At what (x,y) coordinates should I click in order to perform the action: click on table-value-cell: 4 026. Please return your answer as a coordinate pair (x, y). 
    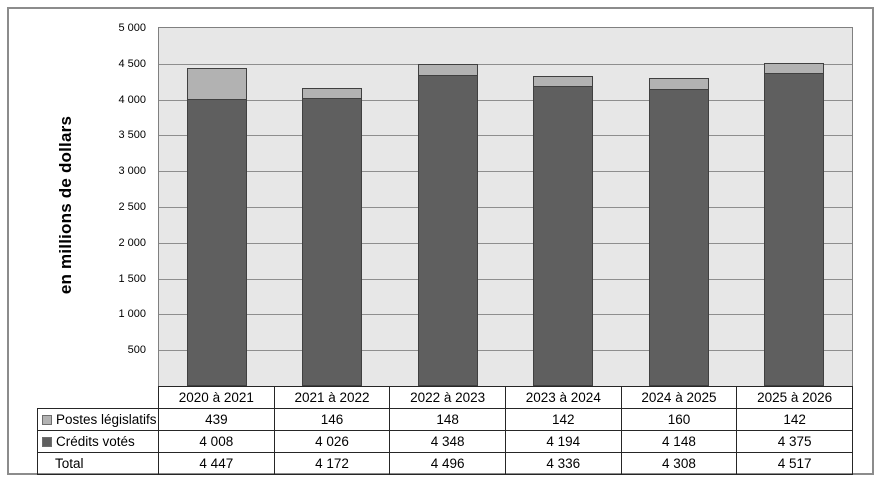
    Looking at the image, I should click on (332, 441).